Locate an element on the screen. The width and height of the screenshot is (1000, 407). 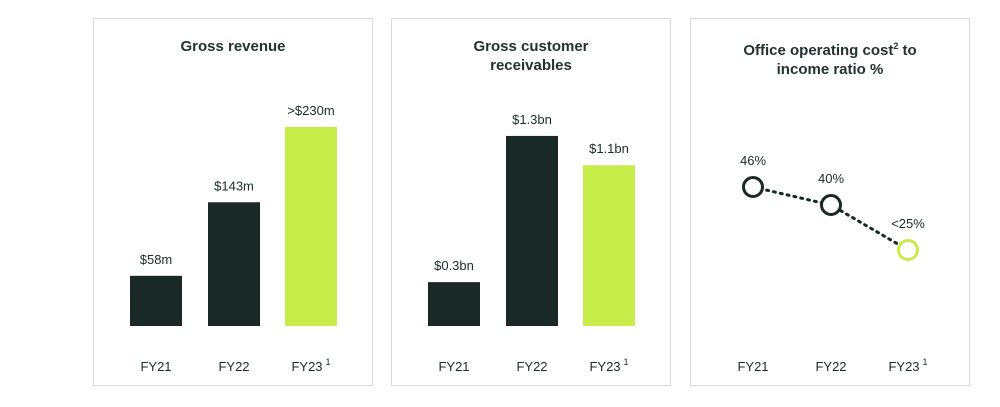
data-label-fy23: <25% is located at coordinates (908, 223).